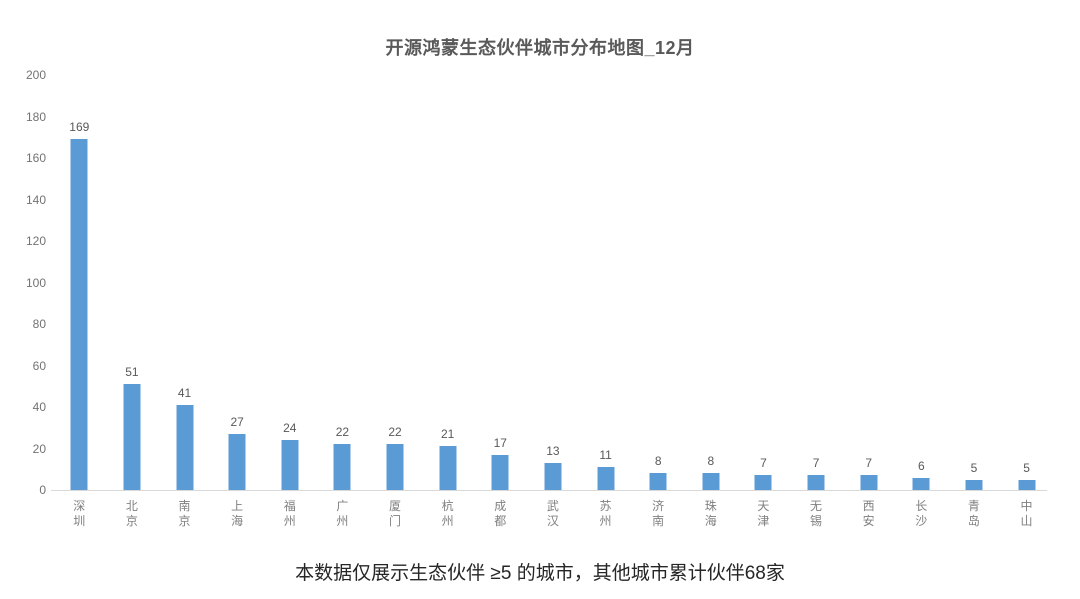 The image size is (1080, 599). I want to click on bar-value-label: 51, so click(132, 372).